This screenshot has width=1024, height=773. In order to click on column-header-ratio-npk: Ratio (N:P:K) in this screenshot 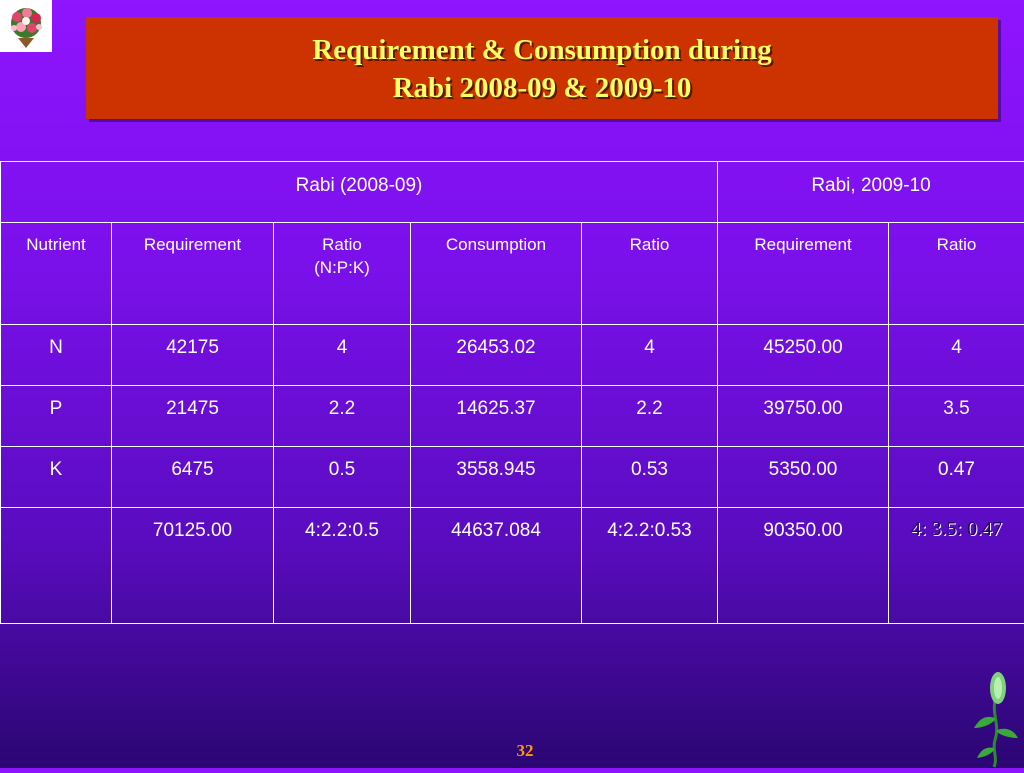, I will do `click(342, 274)`.